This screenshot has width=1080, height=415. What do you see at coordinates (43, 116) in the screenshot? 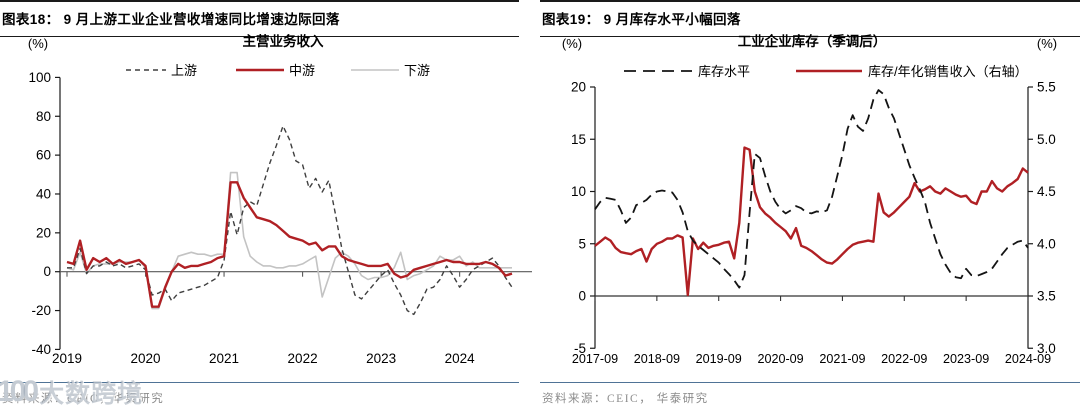
I see `y-axis-tick-label: 80` at bounding box center [43, 116].